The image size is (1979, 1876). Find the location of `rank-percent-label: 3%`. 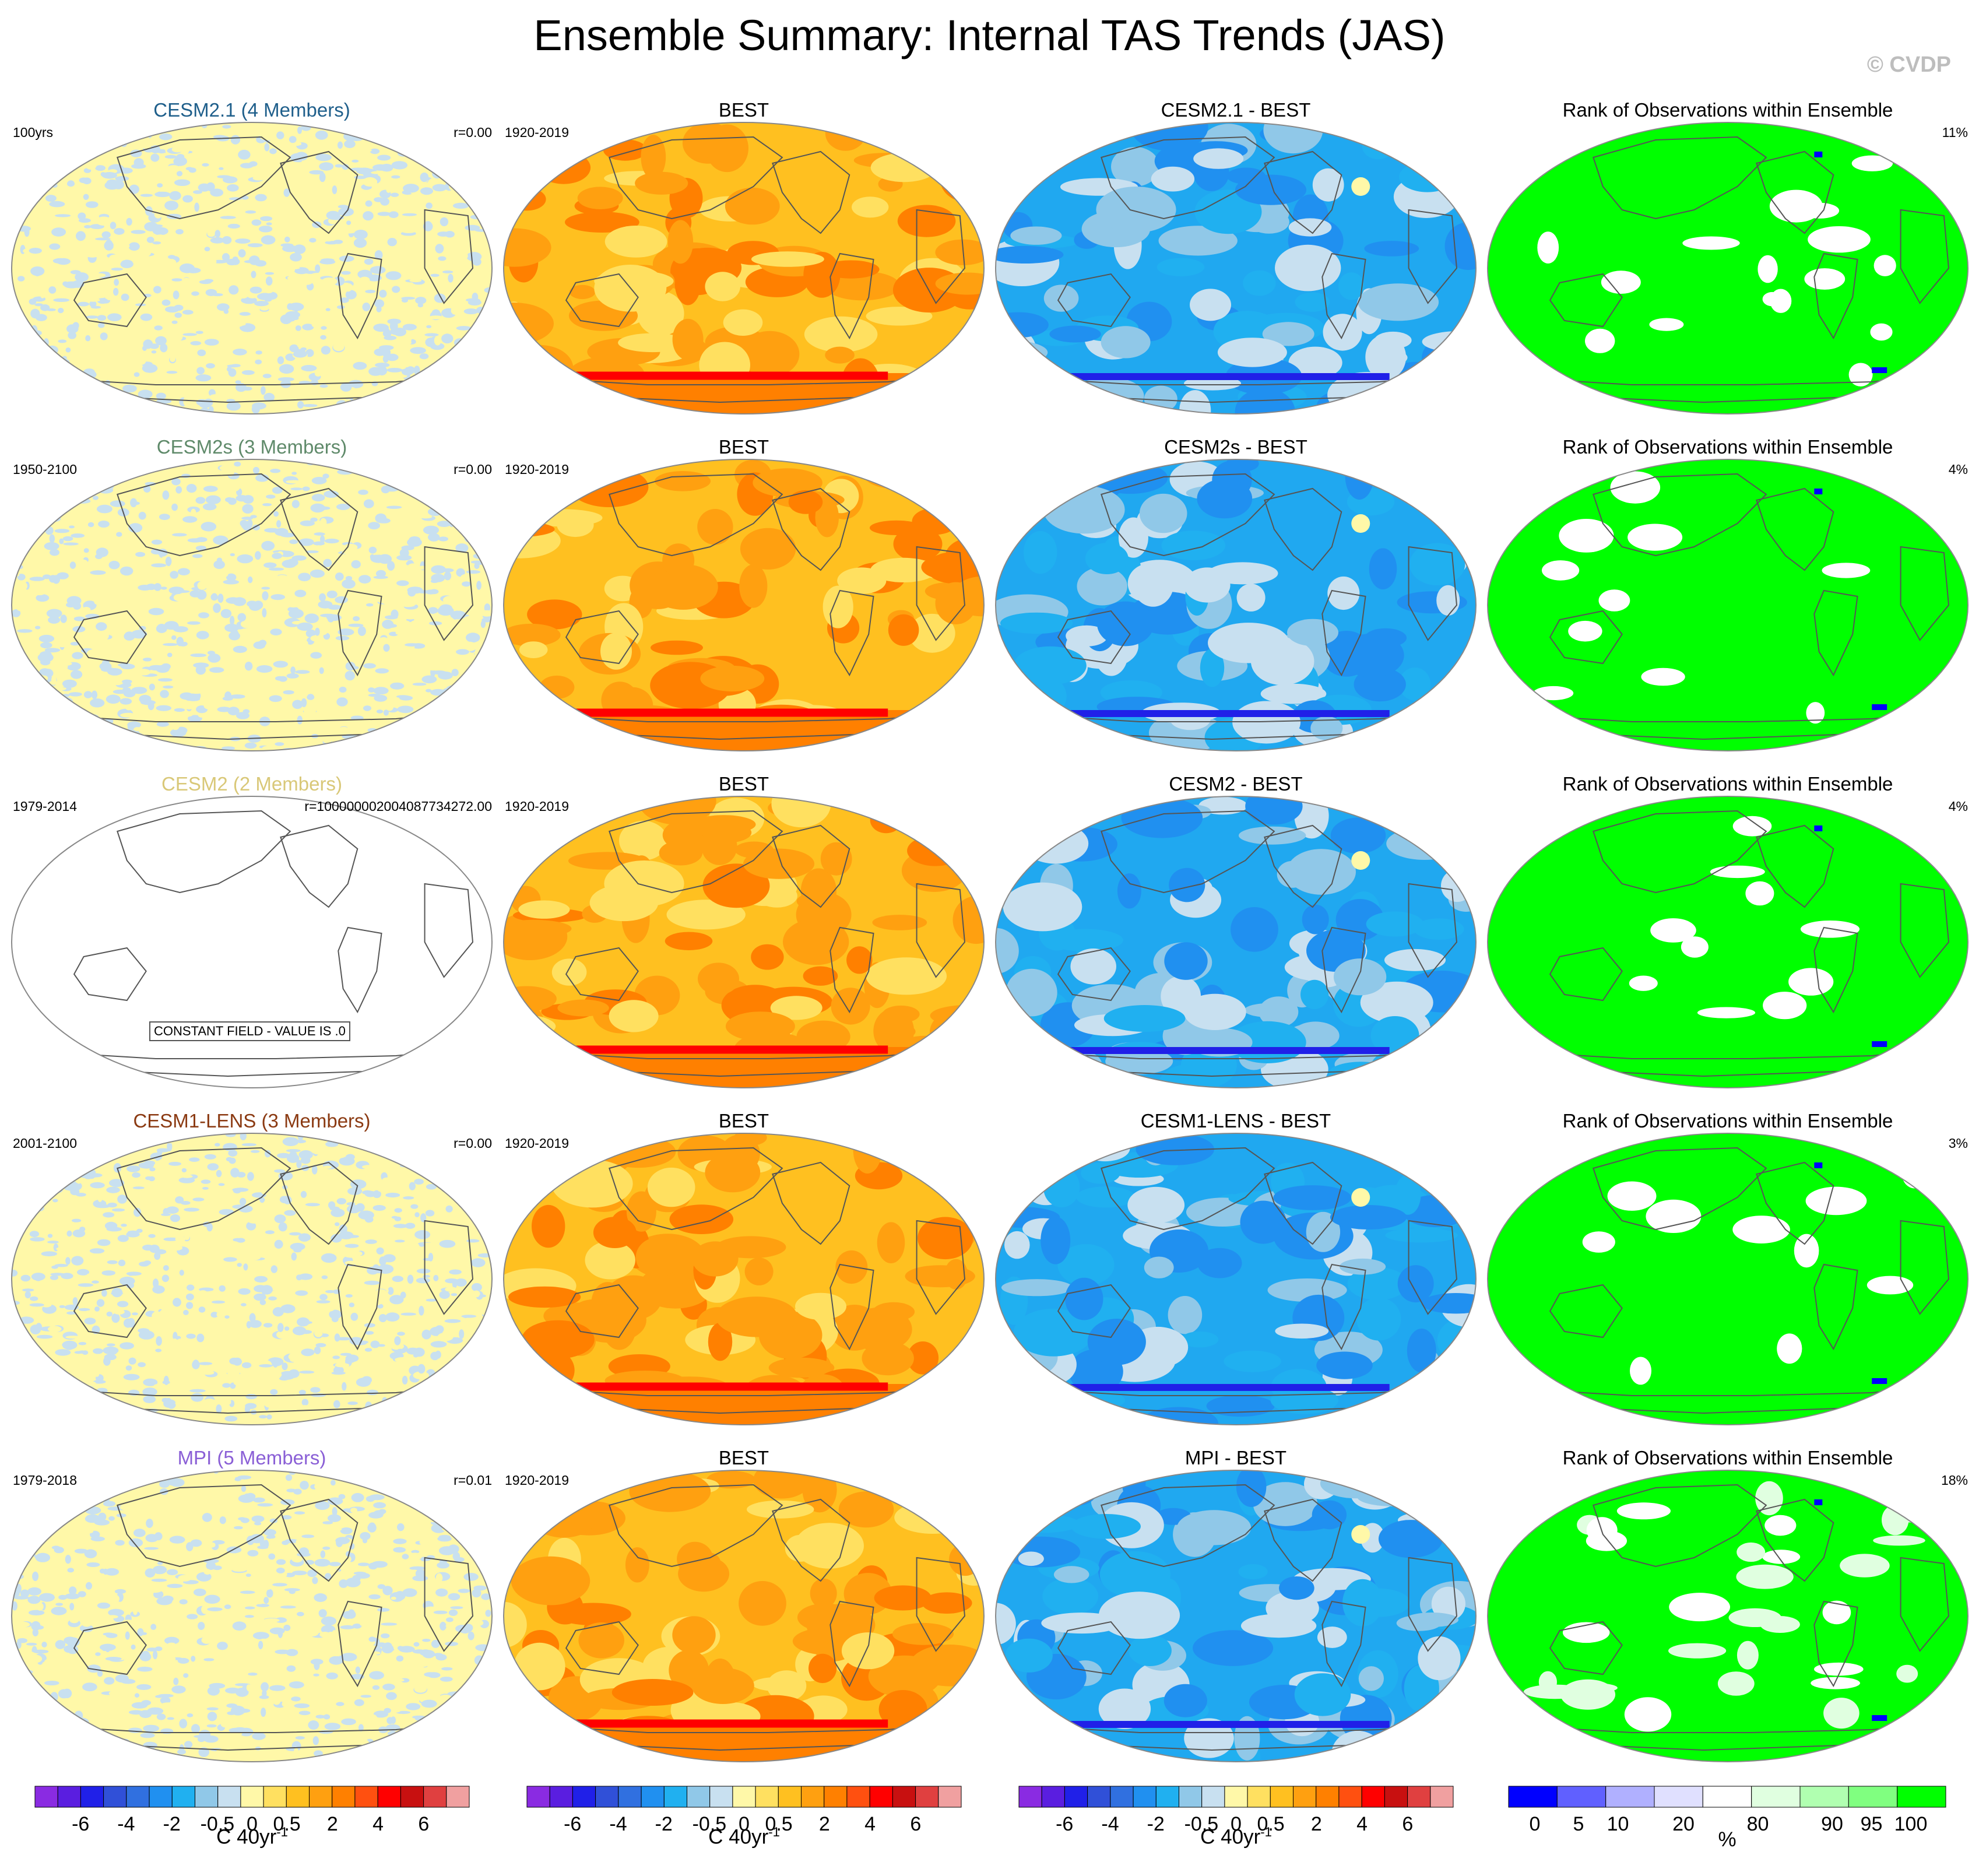

rank-percent-label: 3% is located at coordinates (1958, 1143).